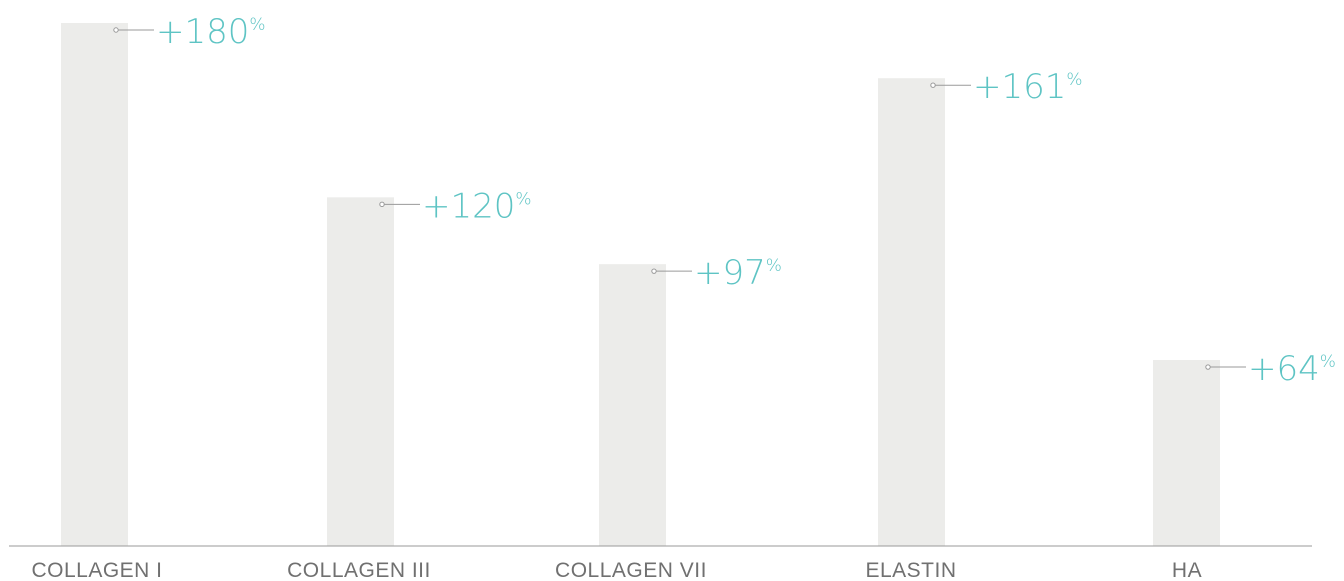 The image size is (1344, 581). What do you see at coordinates (631, 570) in the screenshot?
I see `category-label: COLLAGEN VII` at bounding box center [631, 570].